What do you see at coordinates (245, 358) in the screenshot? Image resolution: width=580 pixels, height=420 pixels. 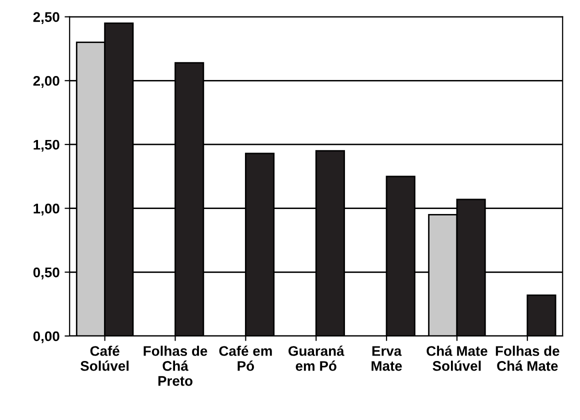 I see `x-tick-label: Café em Pó` at bounding box center [245, 358].